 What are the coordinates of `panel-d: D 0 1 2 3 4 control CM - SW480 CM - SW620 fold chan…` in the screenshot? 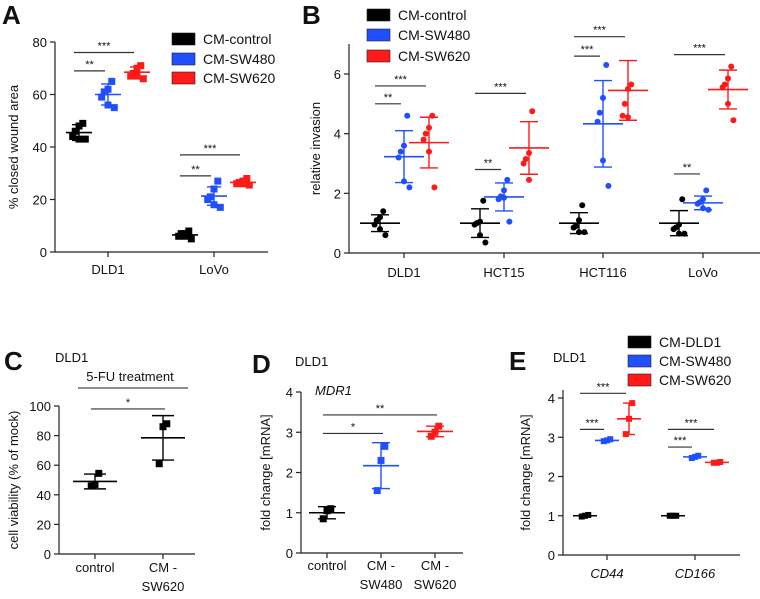 It's located at (357, 470).